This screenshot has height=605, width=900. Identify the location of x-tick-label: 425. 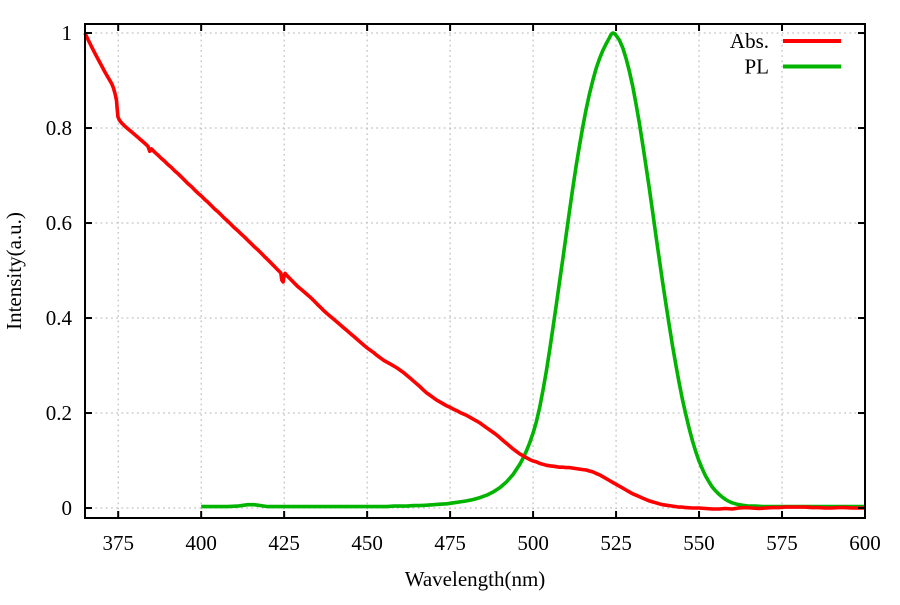
(284, 543).